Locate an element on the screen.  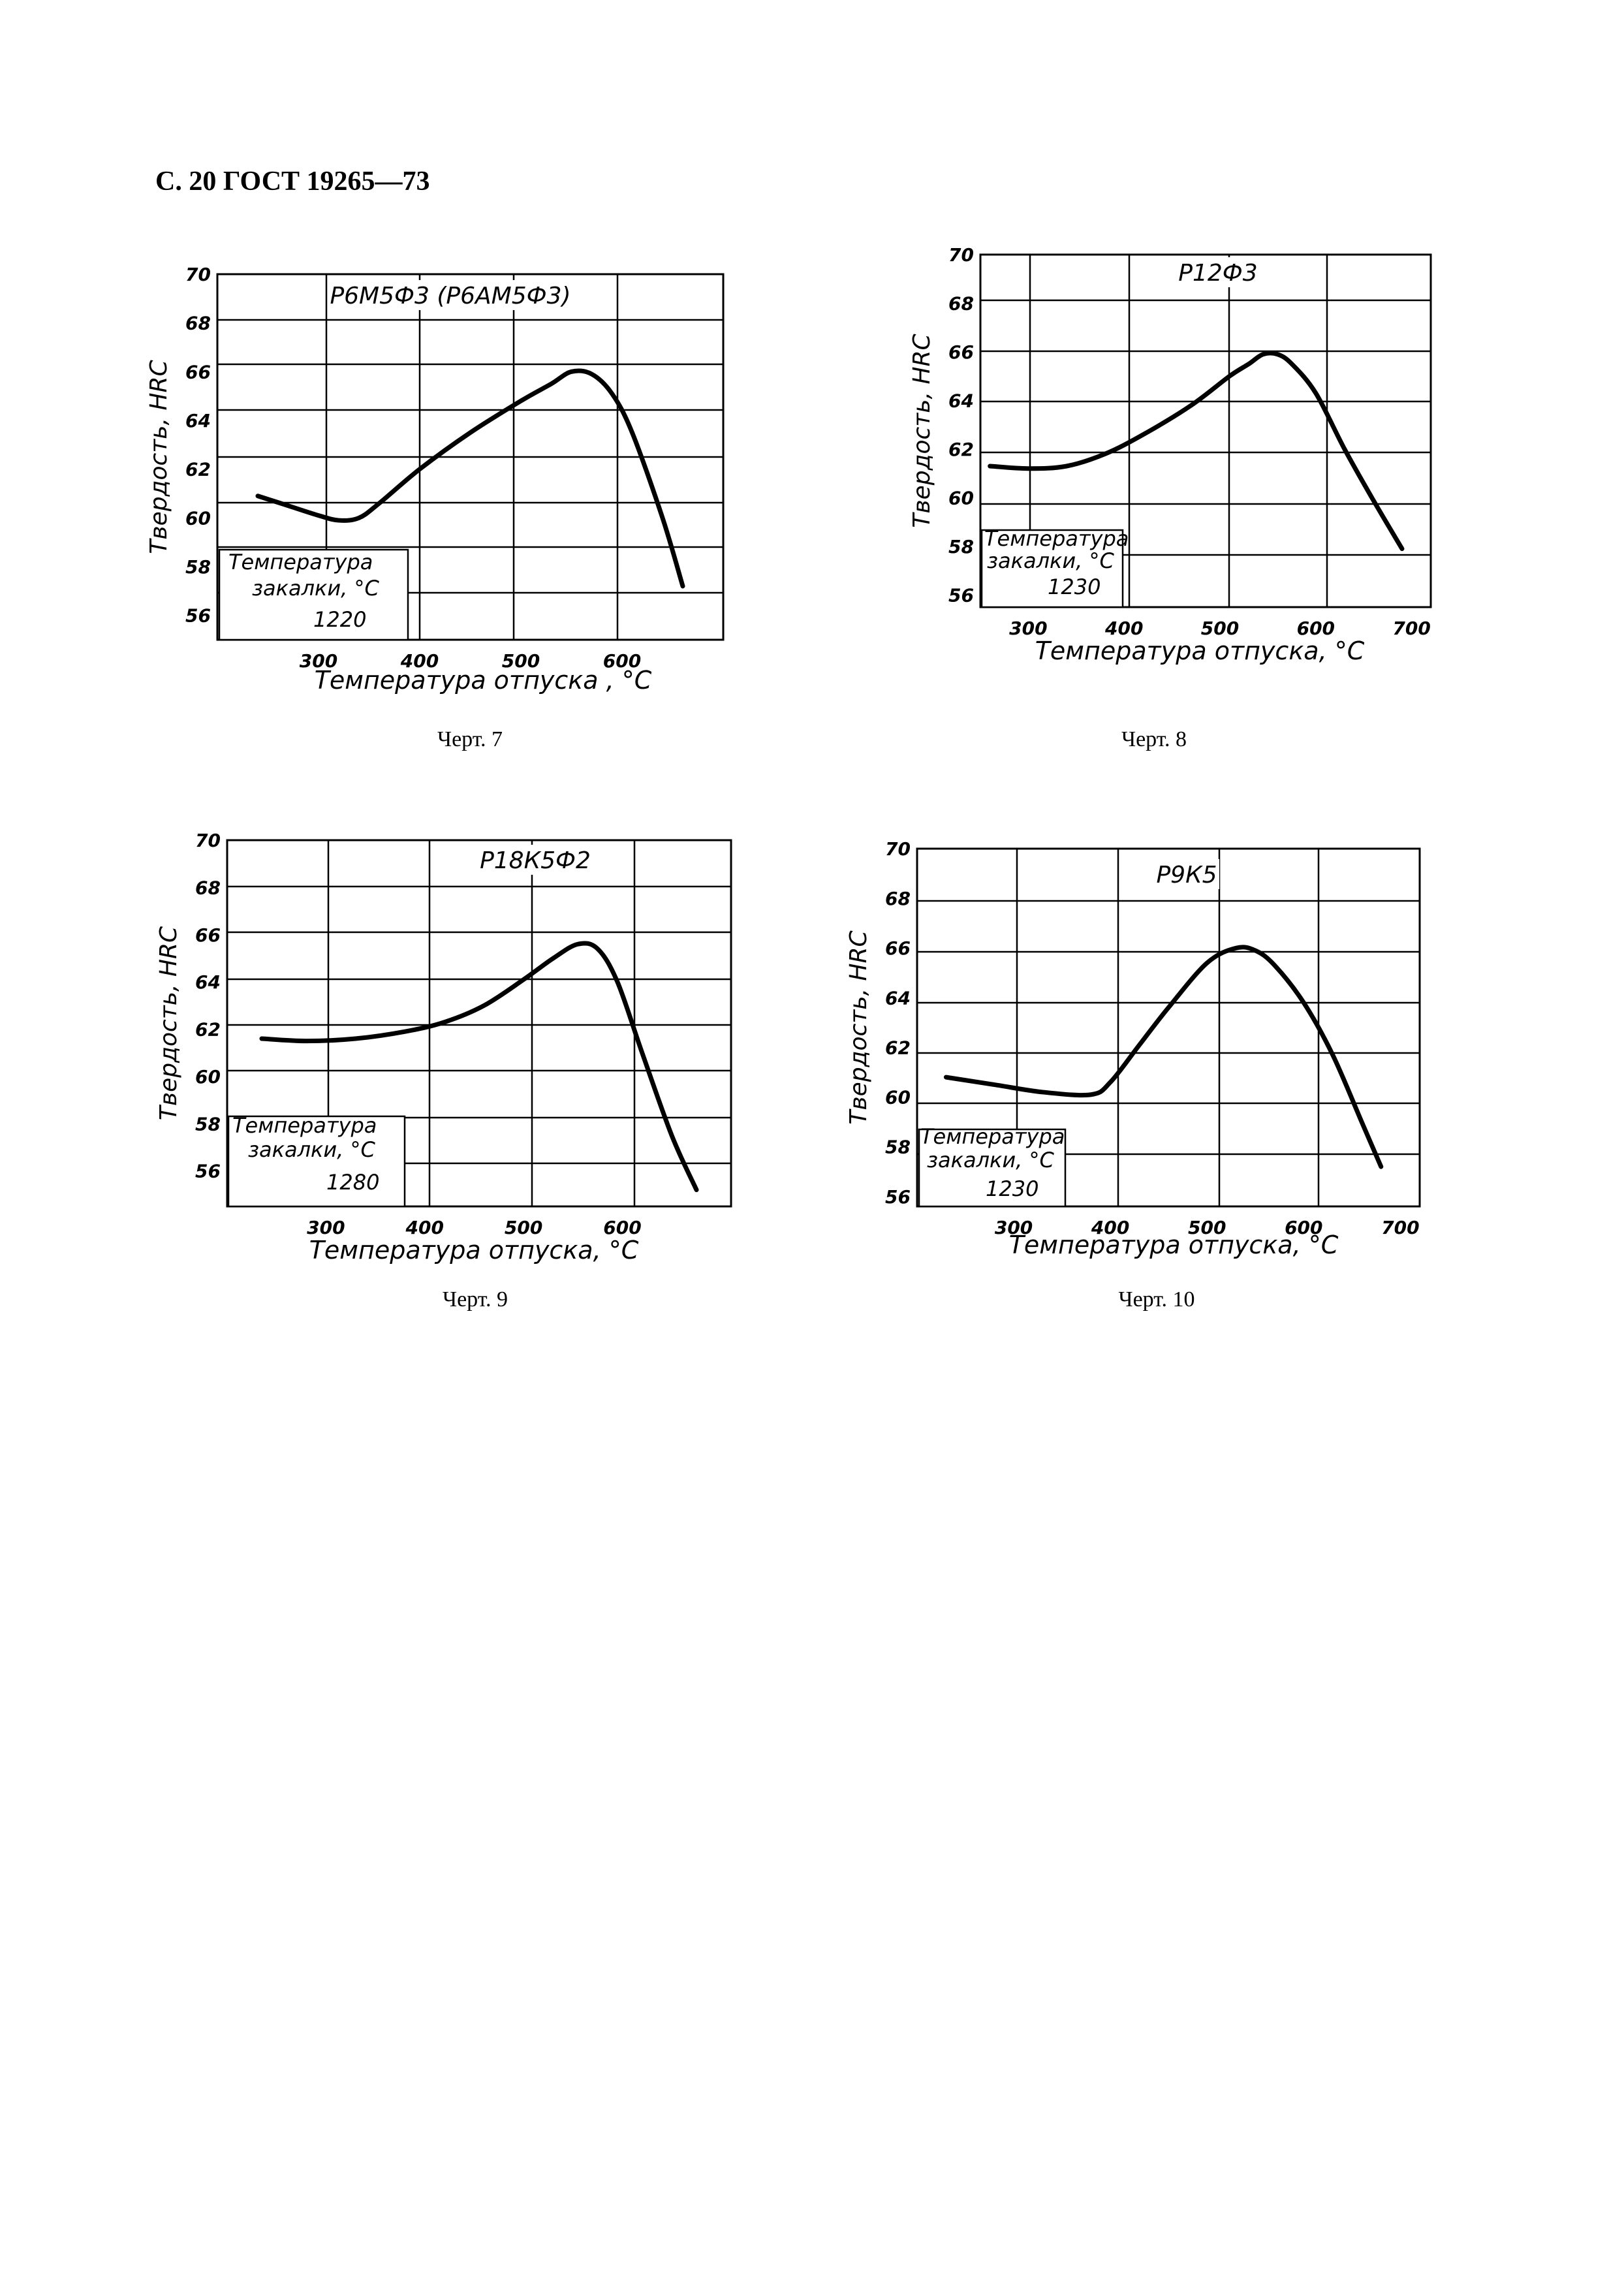
chart-title: Р6М5Ф3 (Р6АМ5Ф3) is located at coordinates (450, 296).